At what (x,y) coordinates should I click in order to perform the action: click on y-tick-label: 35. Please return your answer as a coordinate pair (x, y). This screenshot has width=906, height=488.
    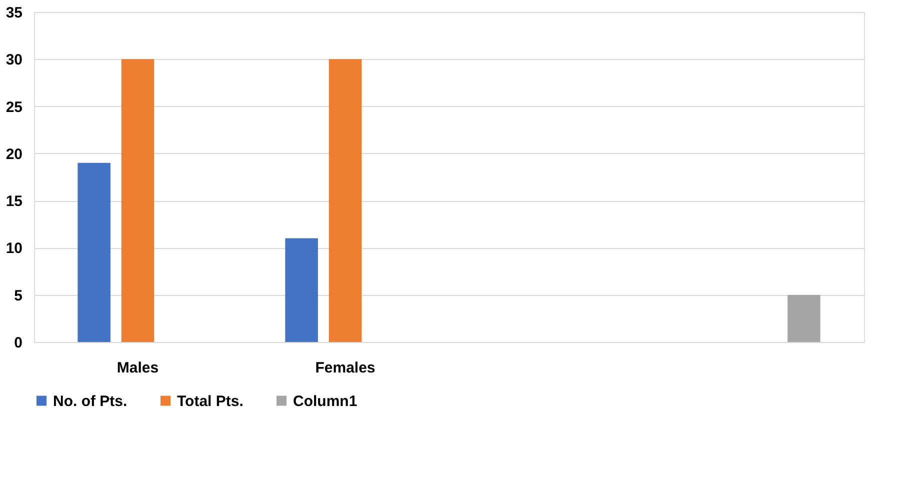
    Looking at the image, I should click on (14, 13).